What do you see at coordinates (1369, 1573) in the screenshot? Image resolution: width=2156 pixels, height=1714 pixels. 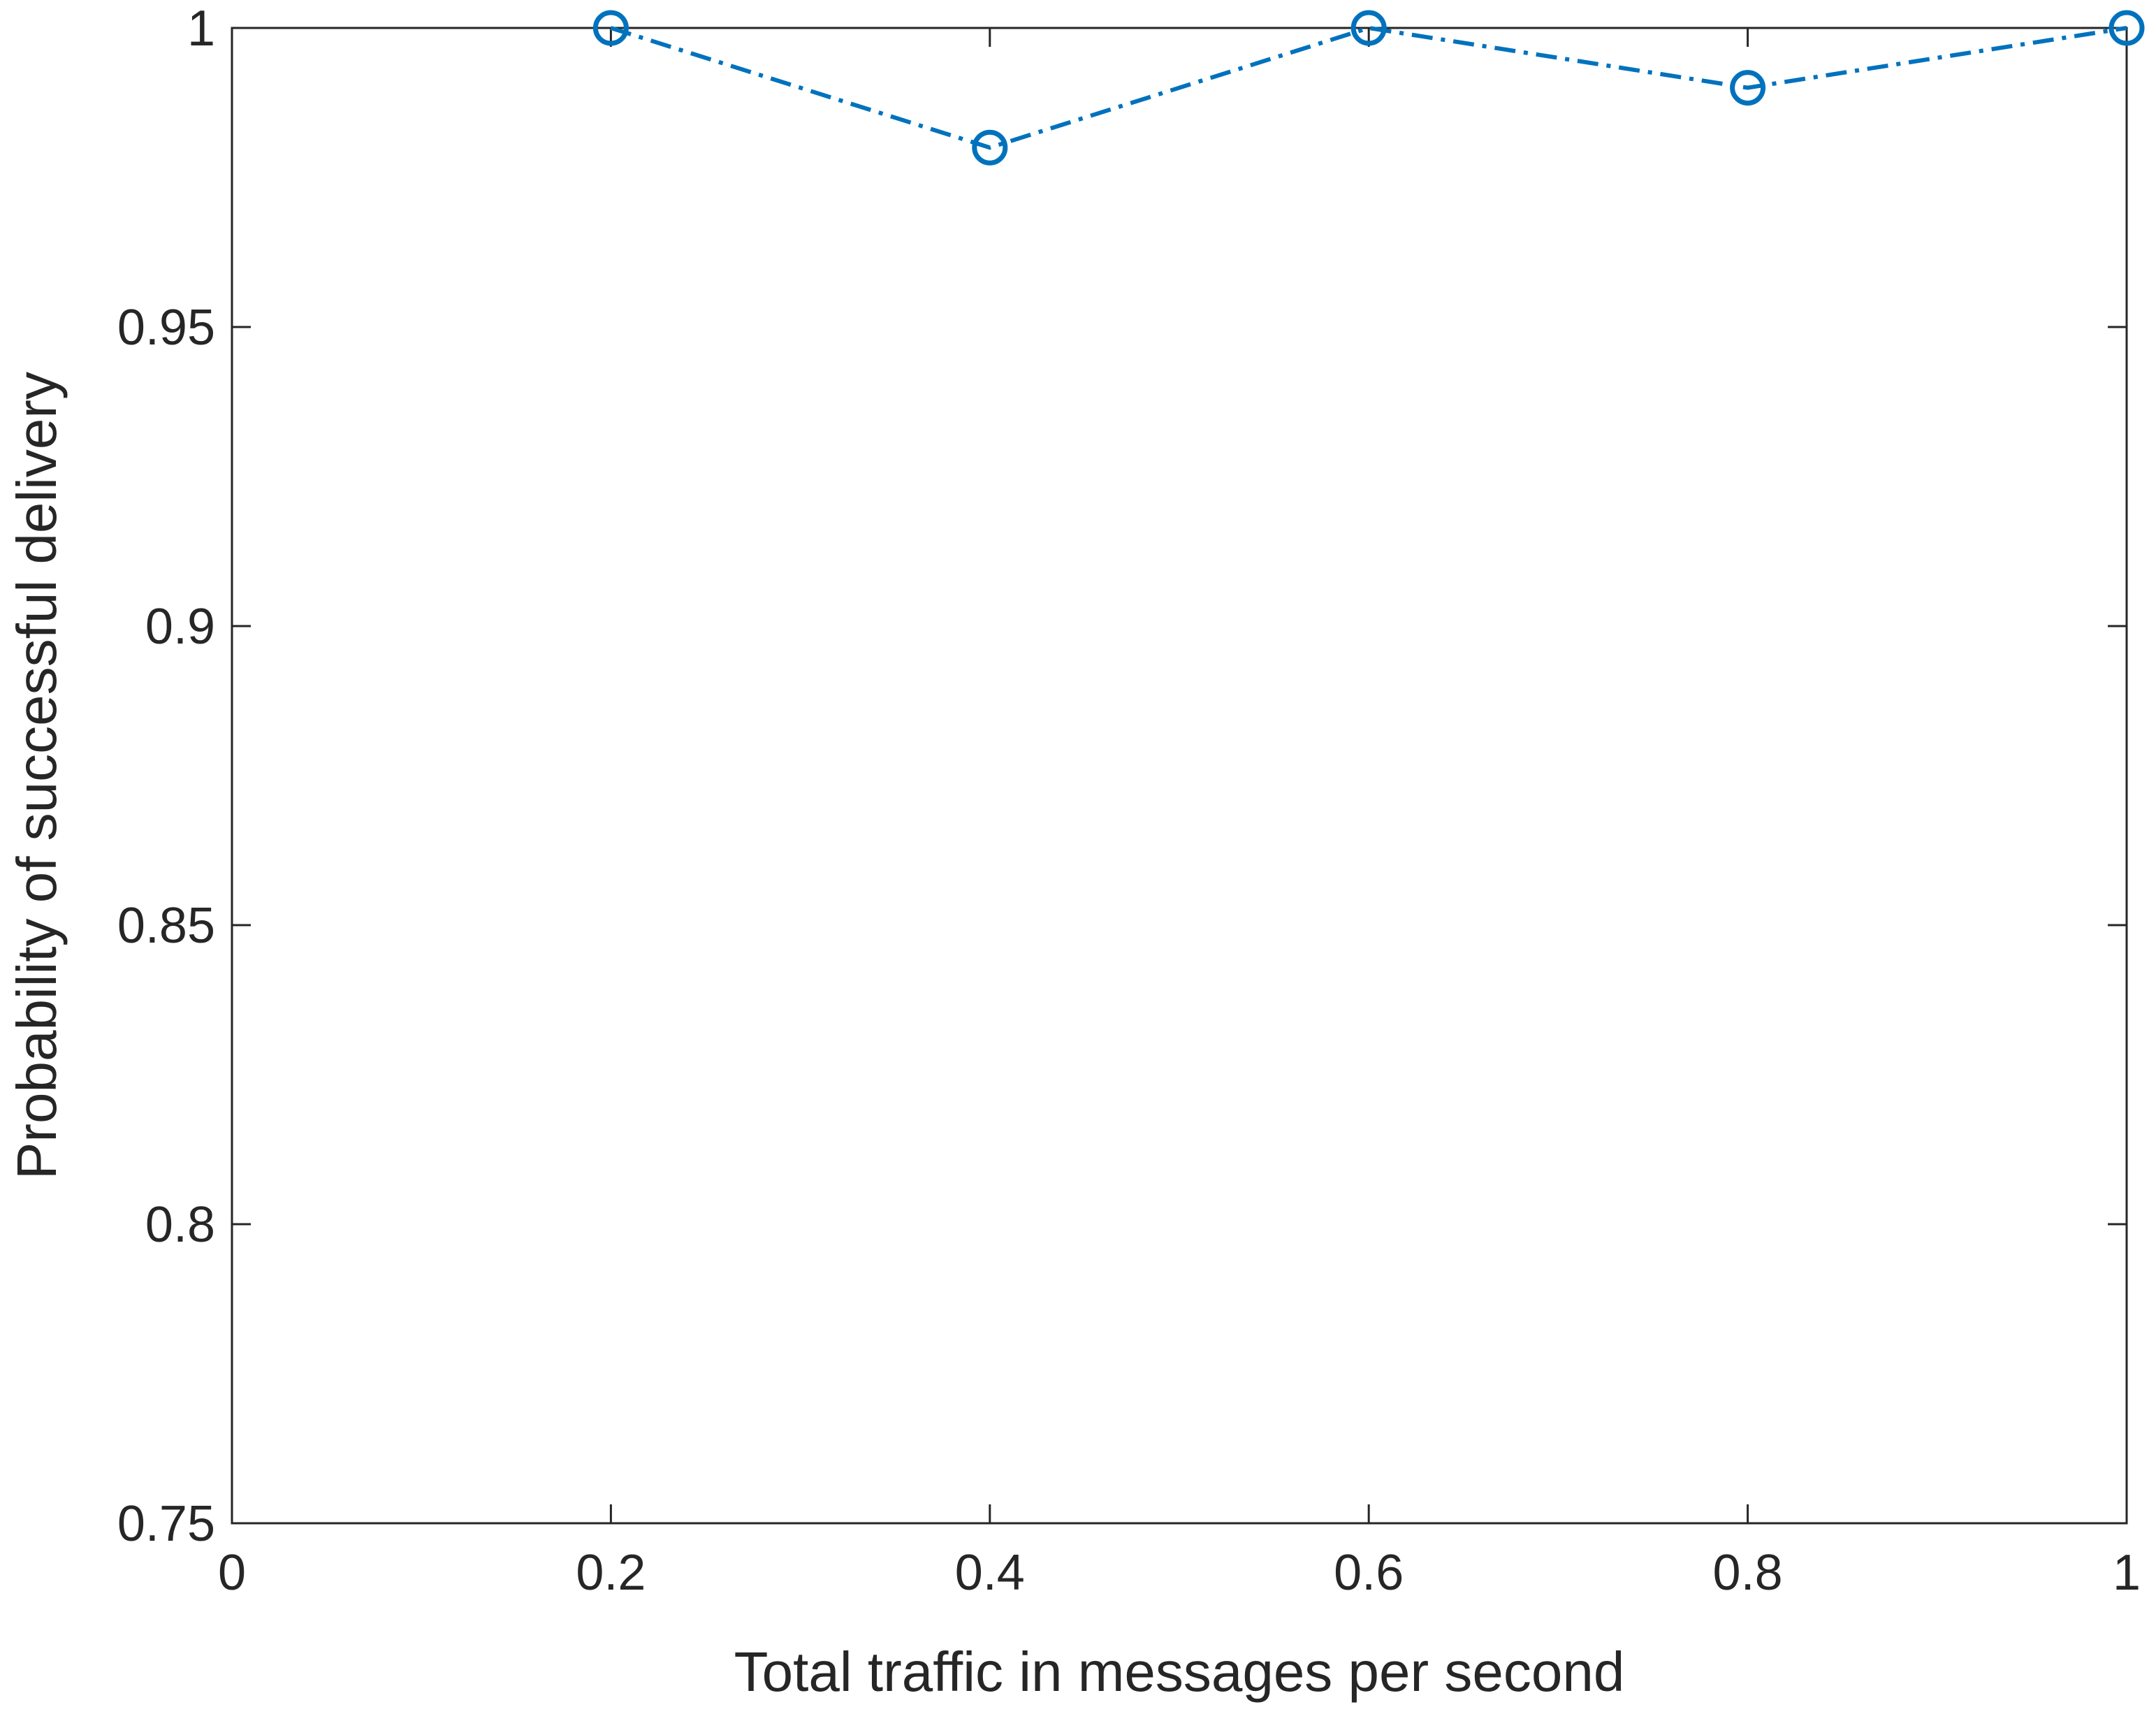 I see `x-tick-label: 0.6` at bounding box center [1369, 1573].